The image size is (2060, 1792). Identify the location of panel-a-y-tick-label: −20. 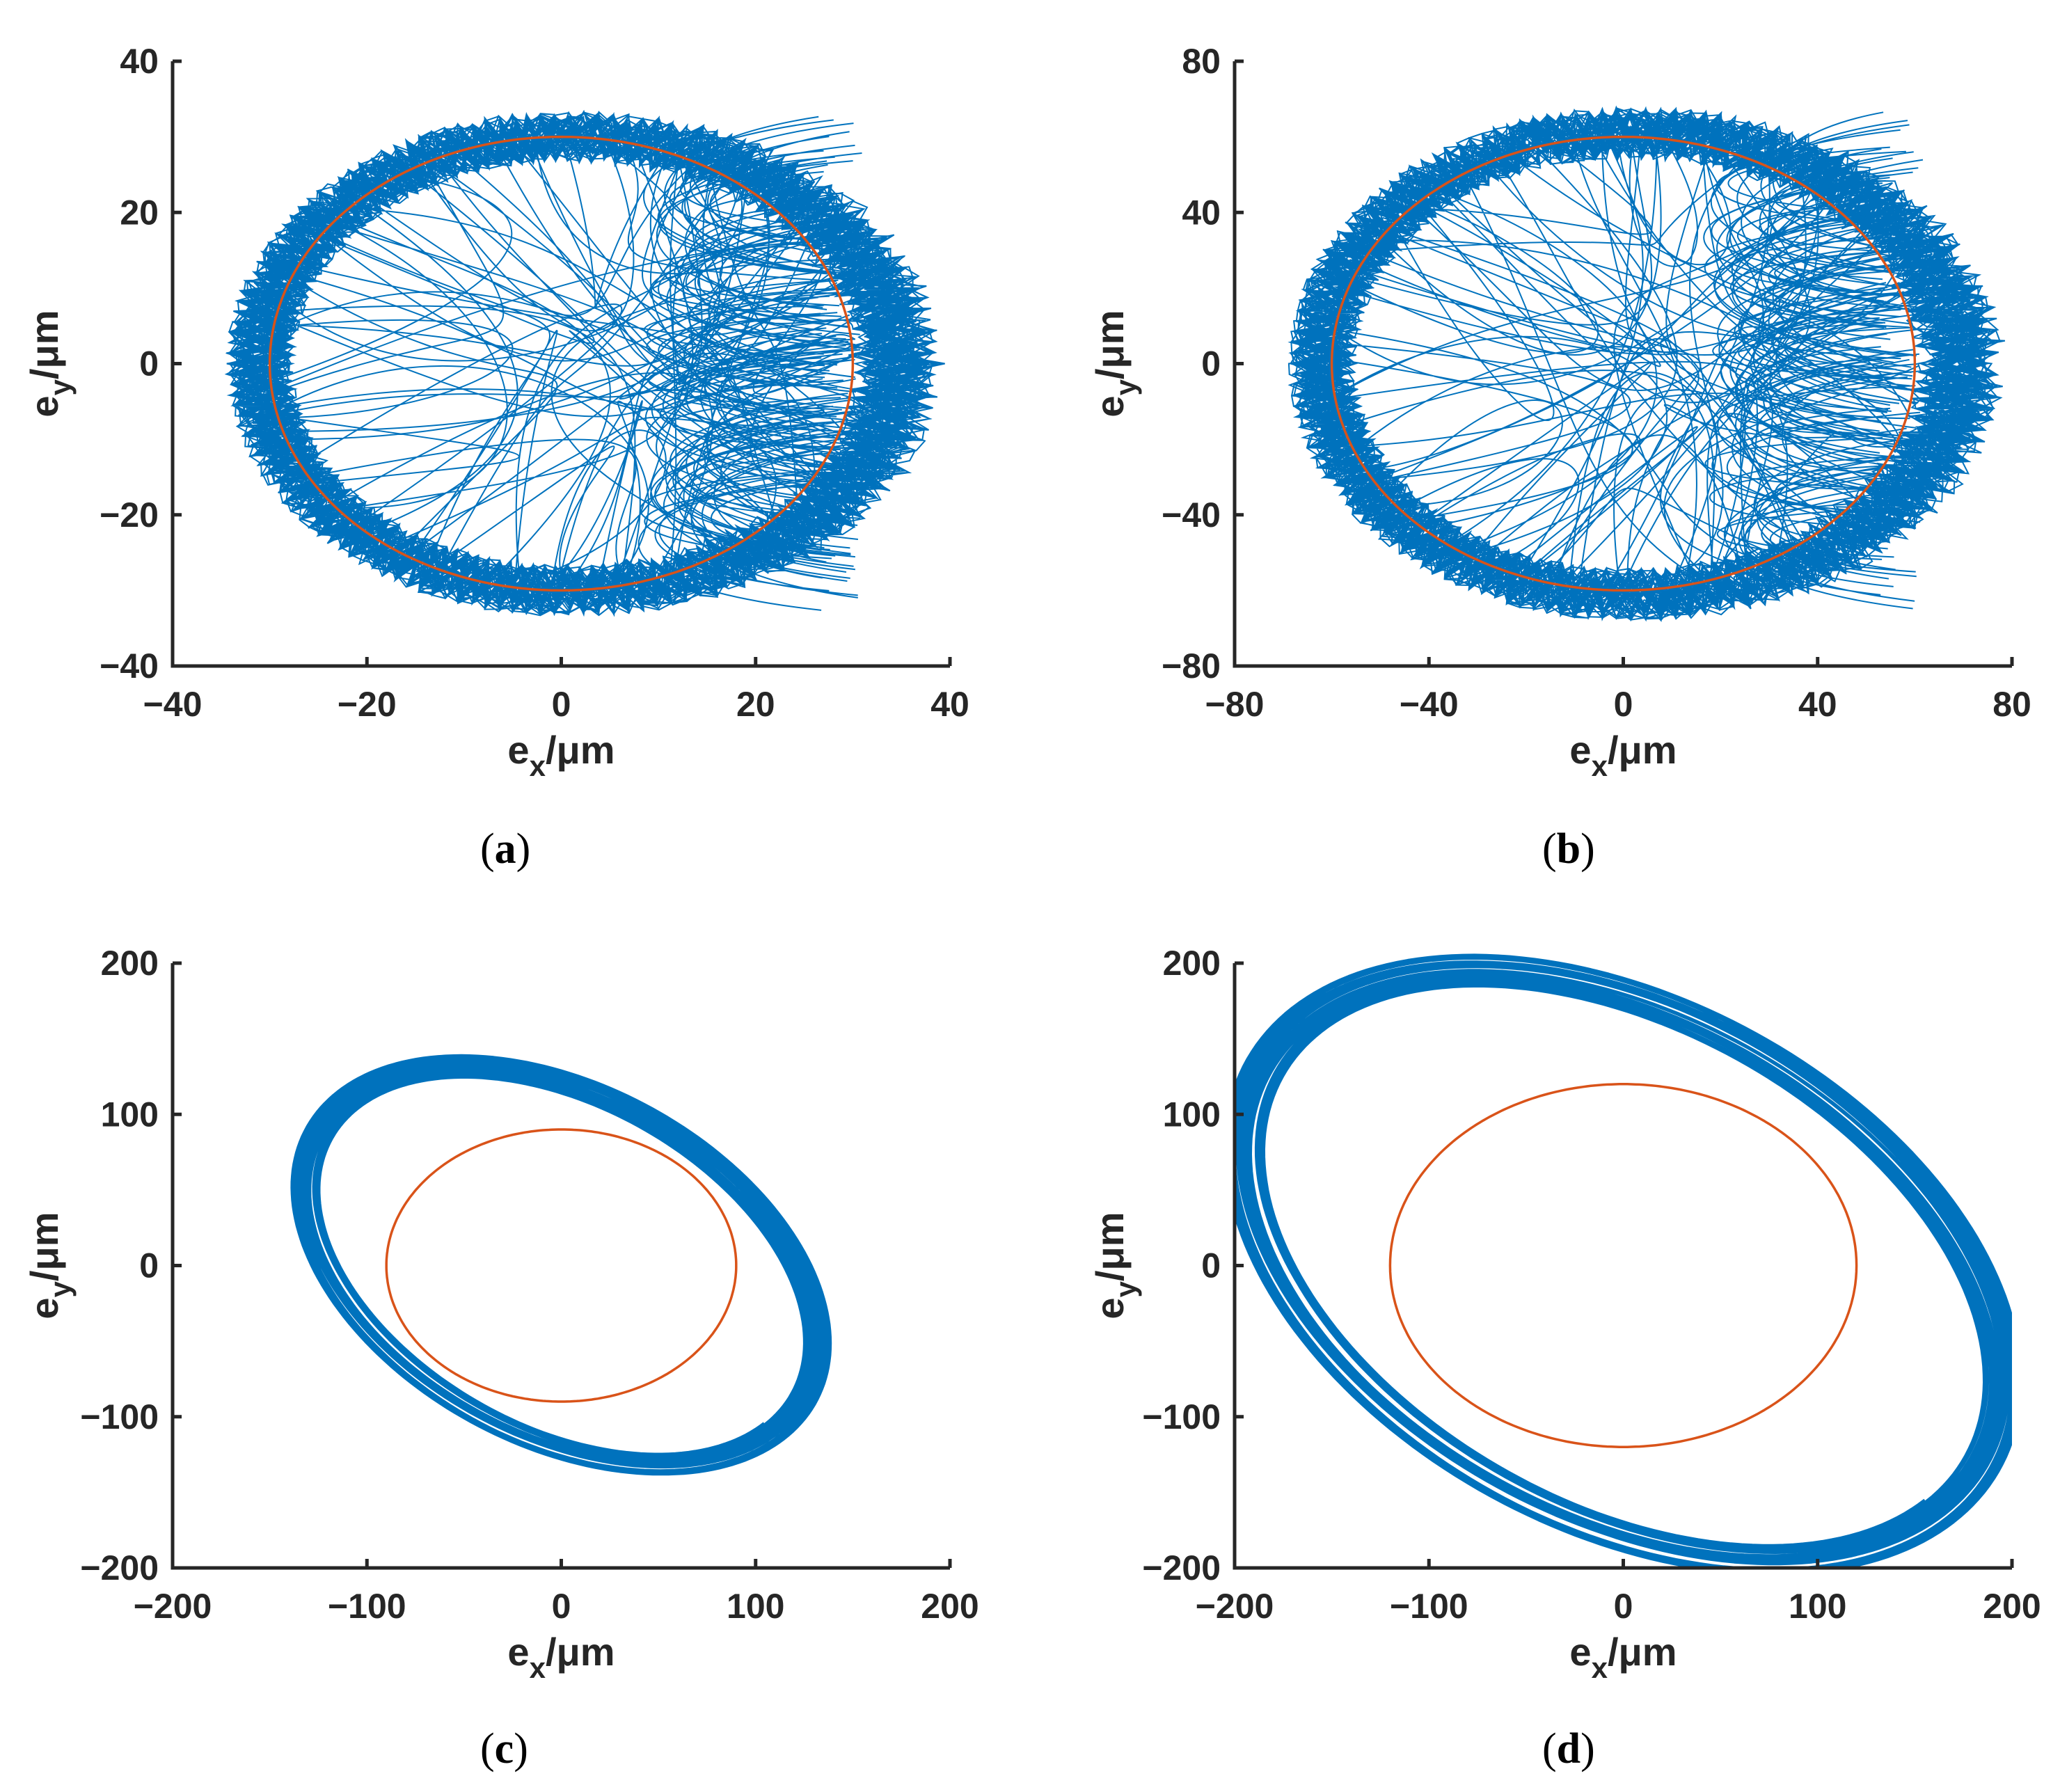
(129, 514).